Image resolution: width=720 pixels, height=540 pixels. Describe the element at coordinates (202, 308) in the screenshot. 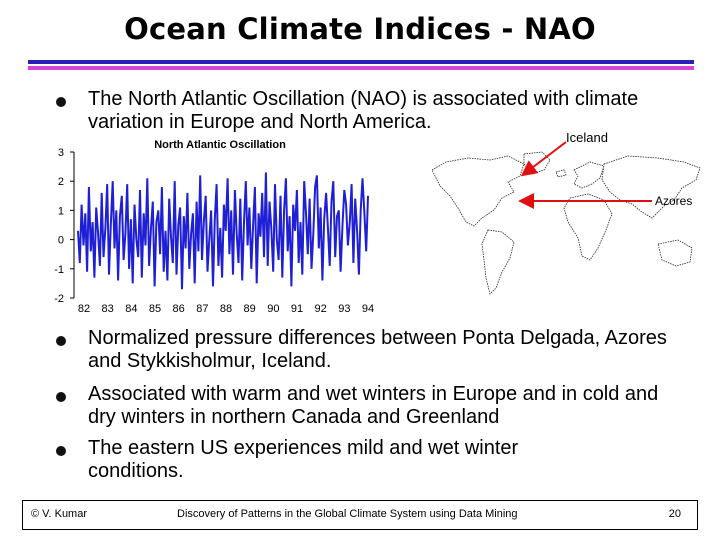

I see `x-tick-label: 87` at that location.